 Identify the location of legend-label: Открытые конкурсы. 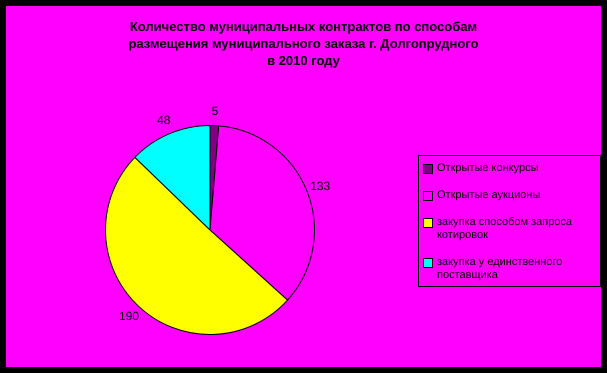
(488, 168).